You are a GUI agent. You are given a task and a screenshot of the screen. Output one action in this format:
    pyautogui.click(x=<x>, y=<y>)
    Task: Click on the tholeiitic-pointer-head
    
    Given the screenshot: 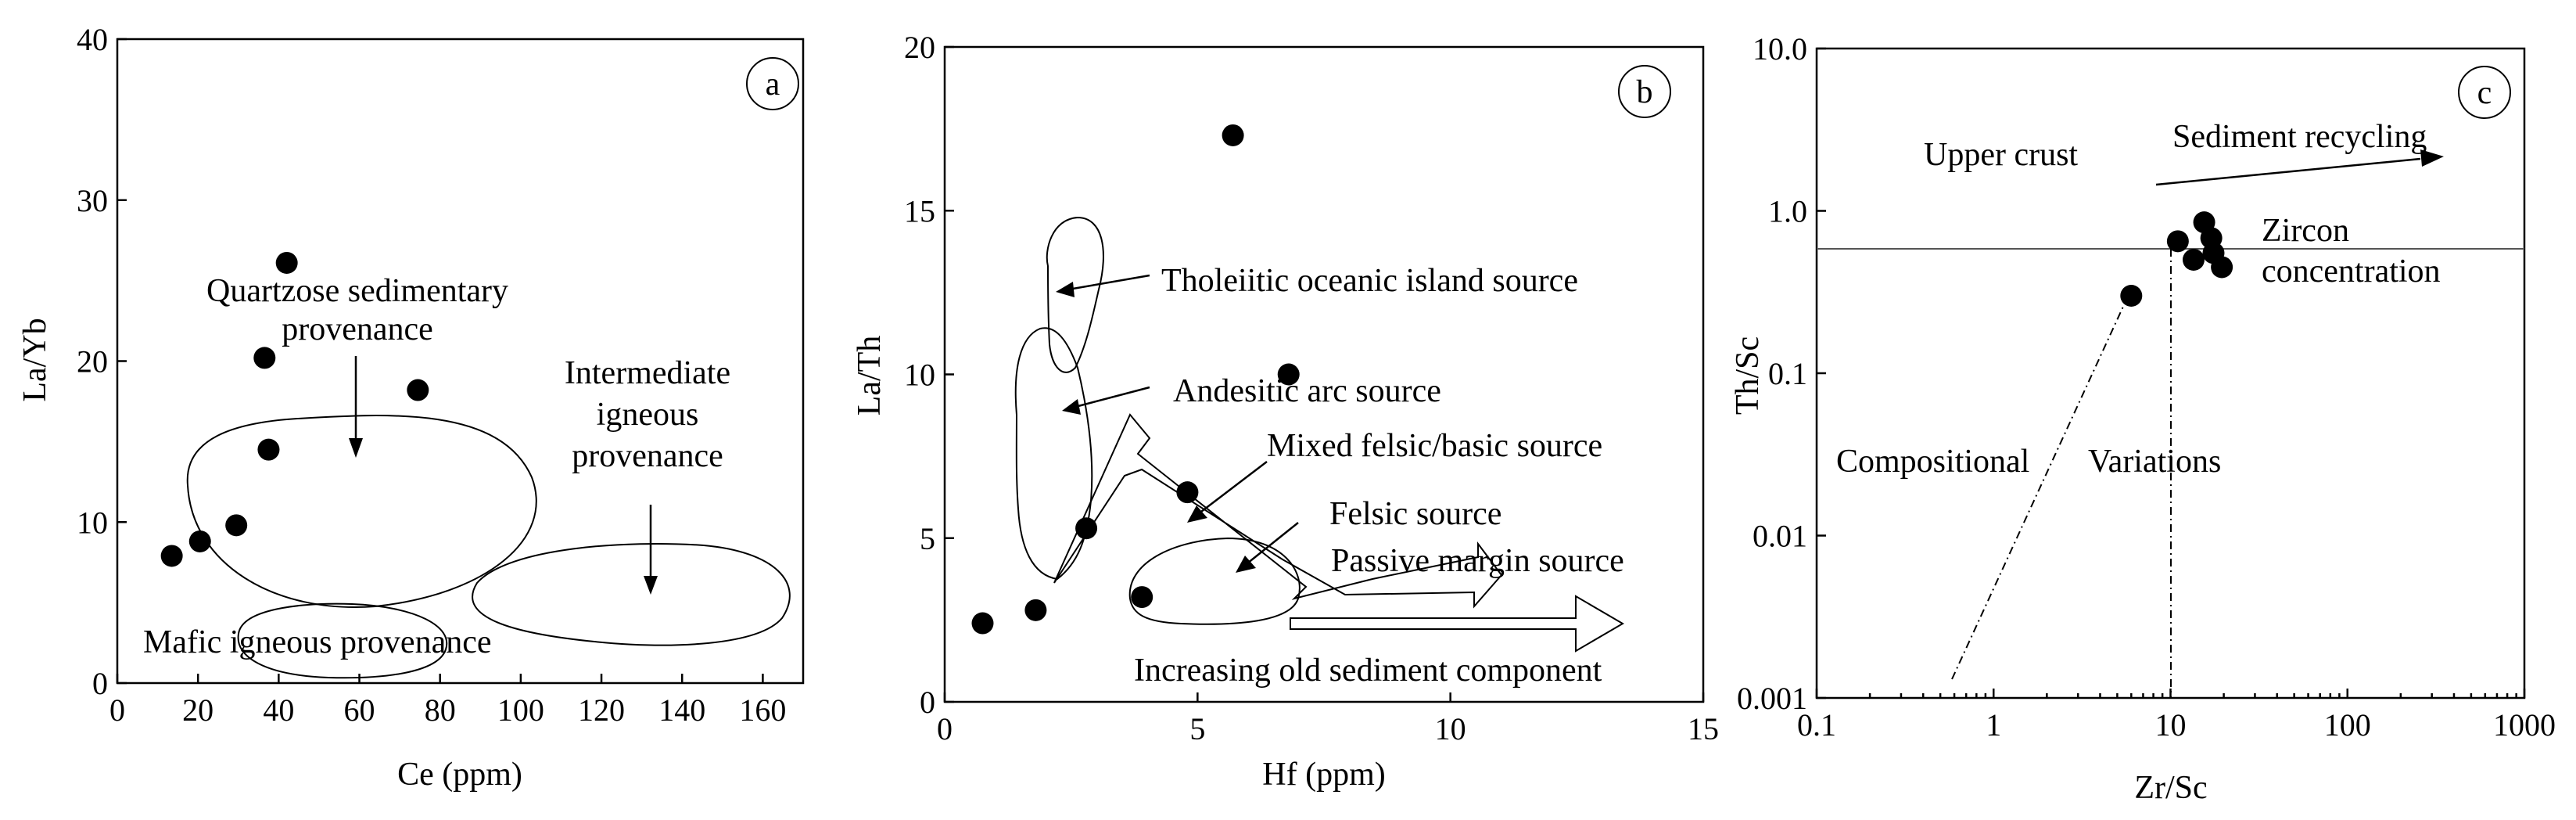 What is the action you would take?
    pyautogui.click(x=1065, y=289)
    